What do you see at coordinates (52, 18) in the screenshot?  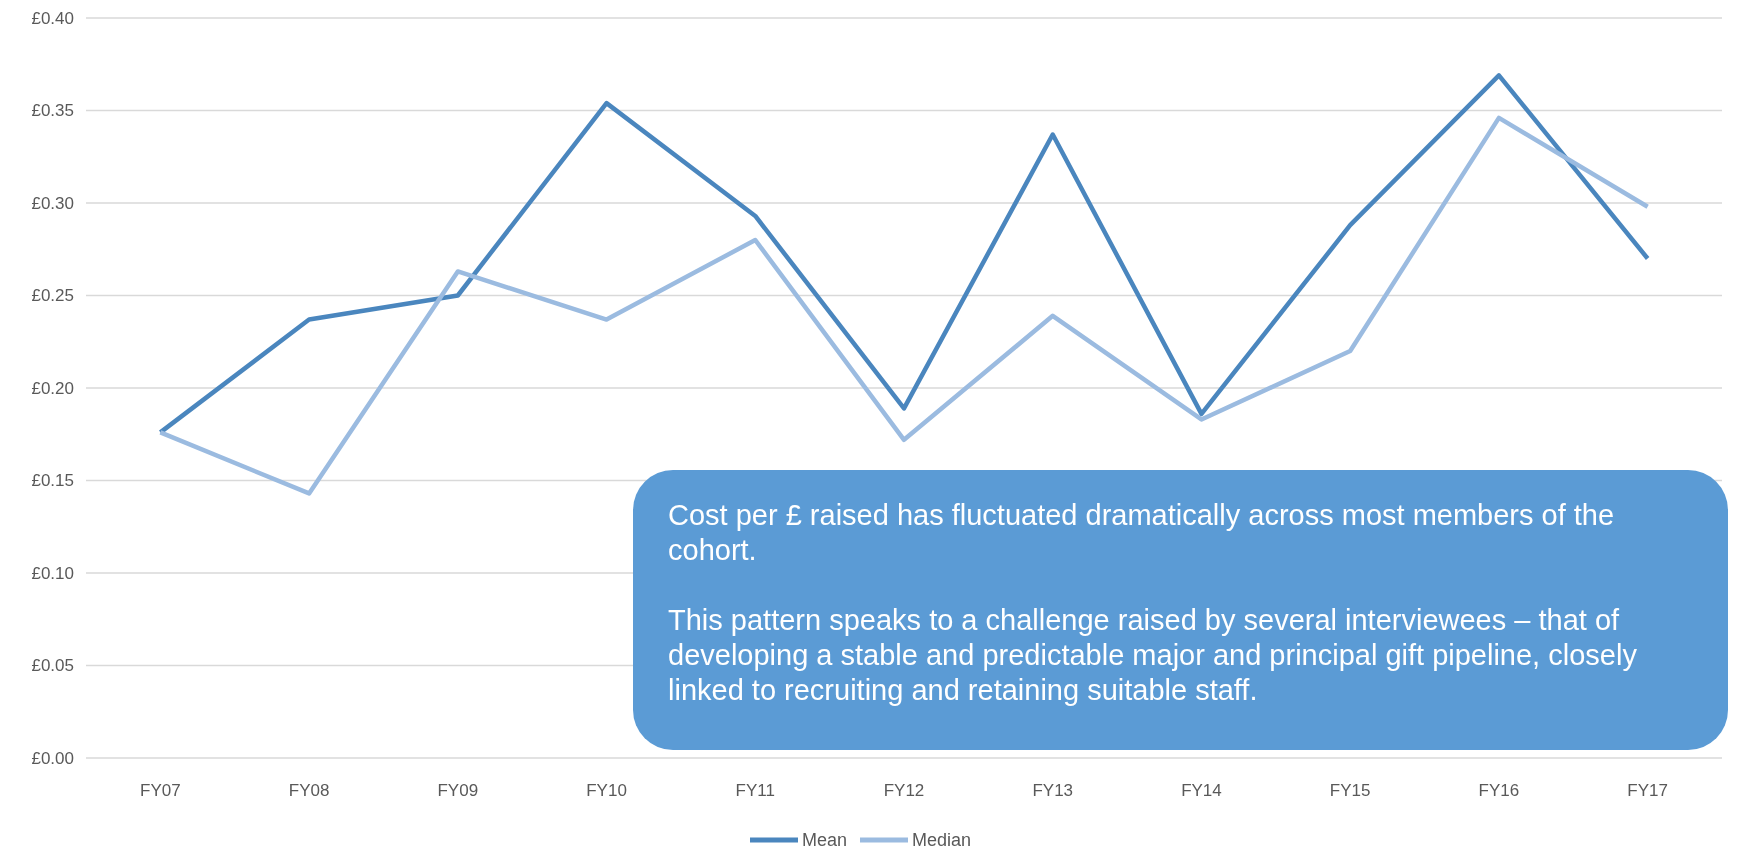 I see `y-tick-label: £0.40` at bounding box center [52, 18].